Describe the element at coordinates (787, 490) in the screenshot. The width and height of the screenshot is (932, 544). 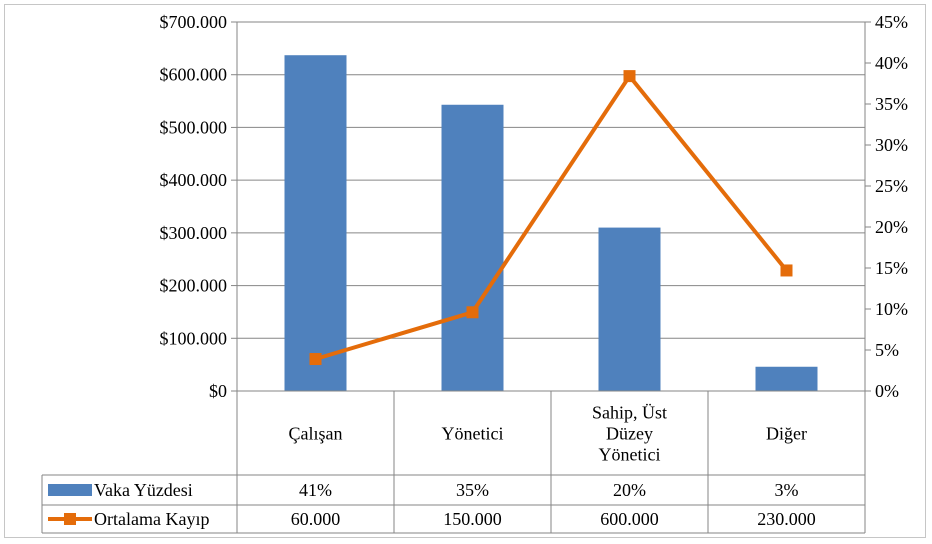
I see `table-cell: 3%` at that location.